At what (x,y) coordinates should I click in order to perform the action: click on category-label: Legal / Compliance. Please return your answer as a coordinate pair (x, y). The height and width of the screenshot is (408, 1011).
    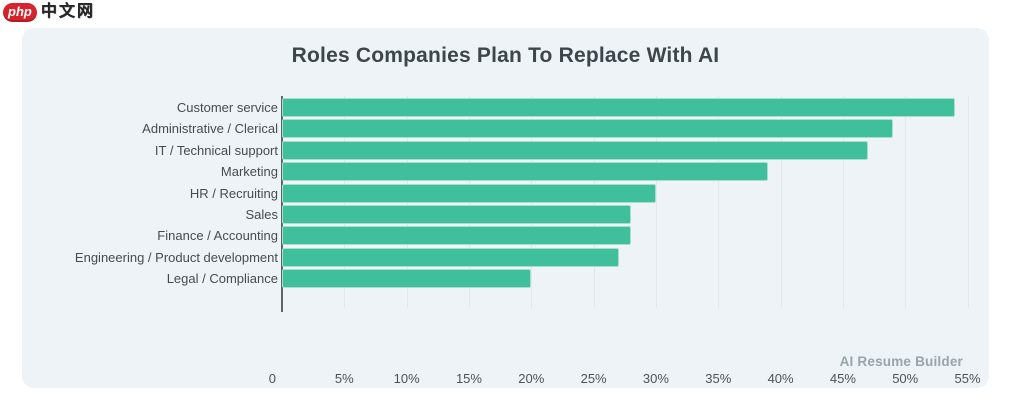
    Looking at the image, I should click on (222, 279).